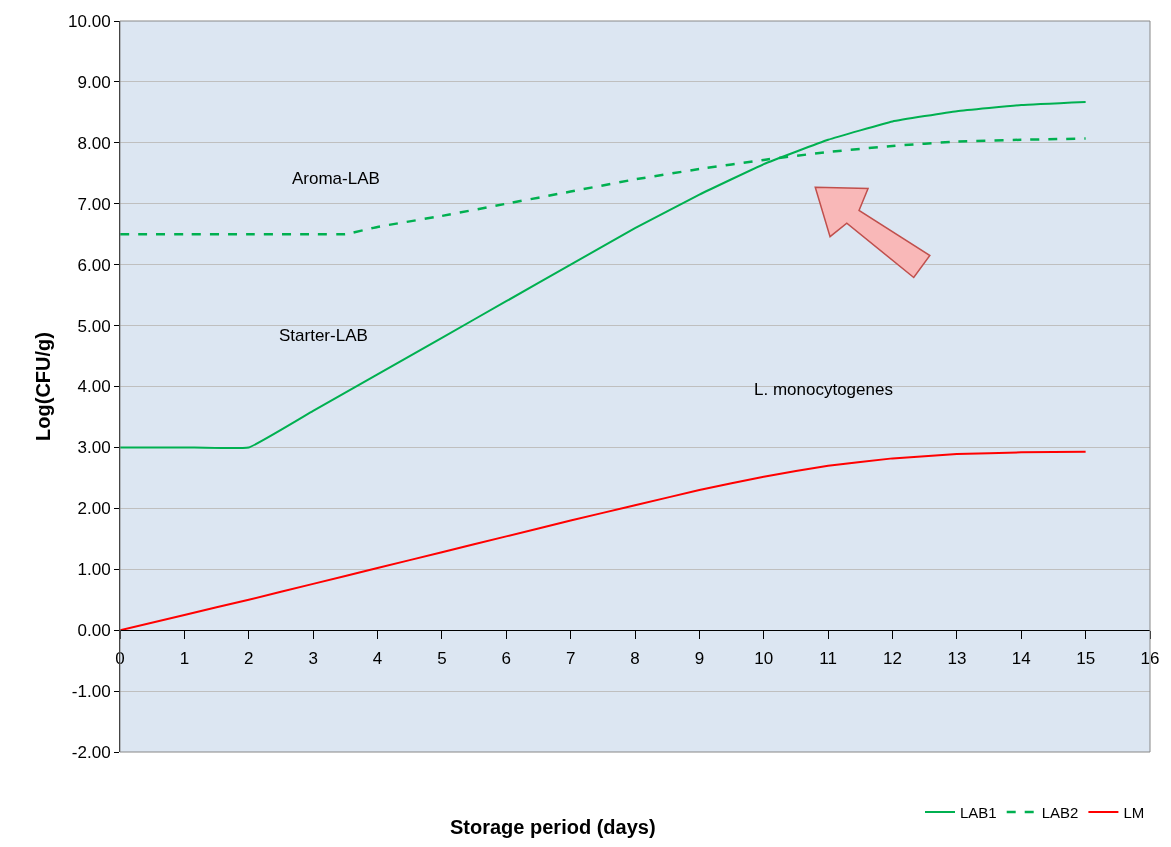 The height and width of the screenshot is (847, 1171). What do you see at coordinates (957, 658) in the screenshot?
I see `x-tick-label: 13` at bounding box center [957, 658].